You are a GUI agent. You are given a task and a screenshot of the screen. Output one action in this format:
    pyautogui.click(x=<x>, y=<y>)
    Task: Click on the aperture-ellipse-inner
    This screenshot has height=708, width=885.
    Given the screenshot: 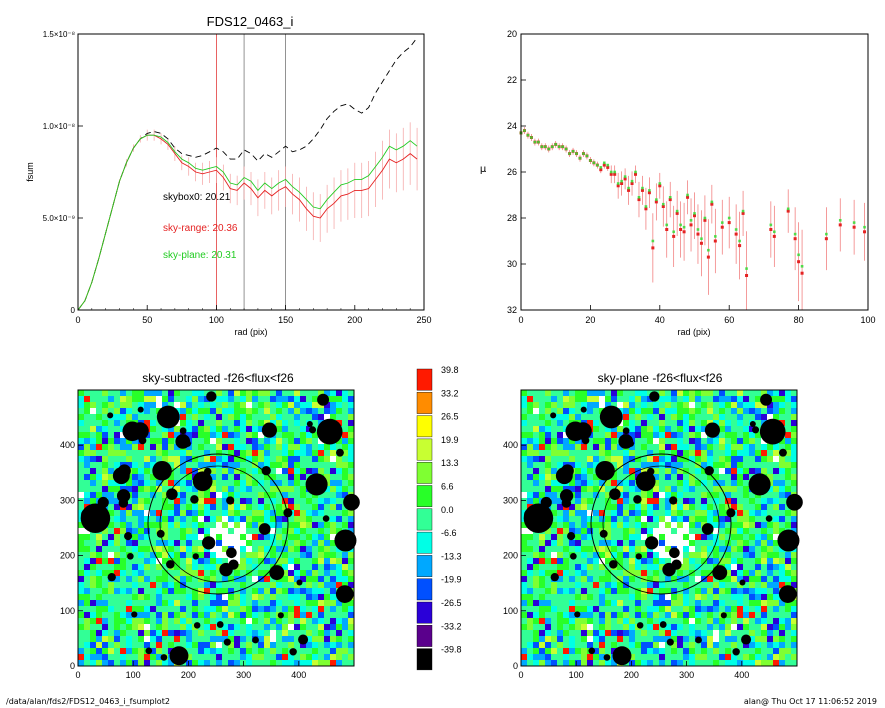 What is the action you would take?
    pyautogui.click(x=661, y=524)
    